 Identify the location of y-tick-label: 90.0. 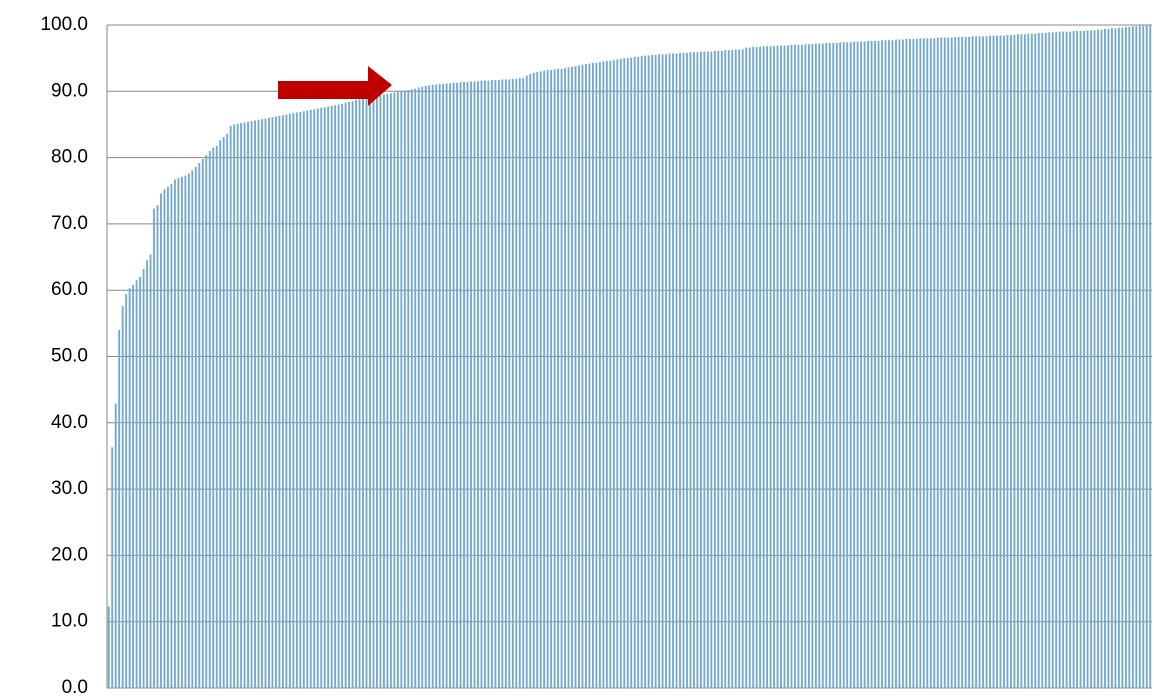
(69, 90).